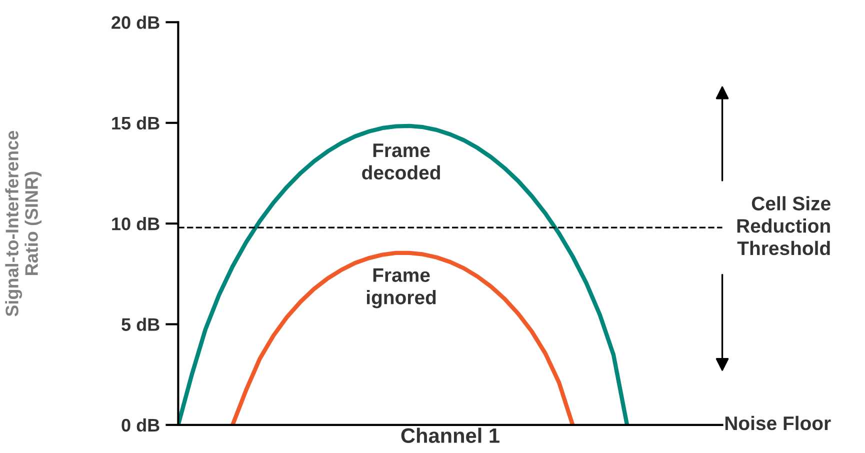 This screenshot has width=865, height=453. What do you see at coordinates (450, 435) in the screenshot?
I see `x-axis-title: Channel 1` at bounding box center [450, 435].